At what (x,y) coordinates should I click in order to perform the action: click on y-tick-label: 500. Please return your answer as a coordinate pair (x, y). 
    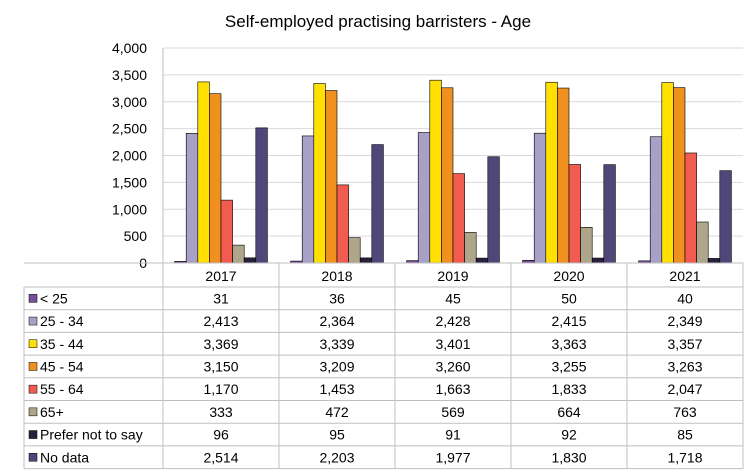
    Looking at the image, I should click on (136, 236).